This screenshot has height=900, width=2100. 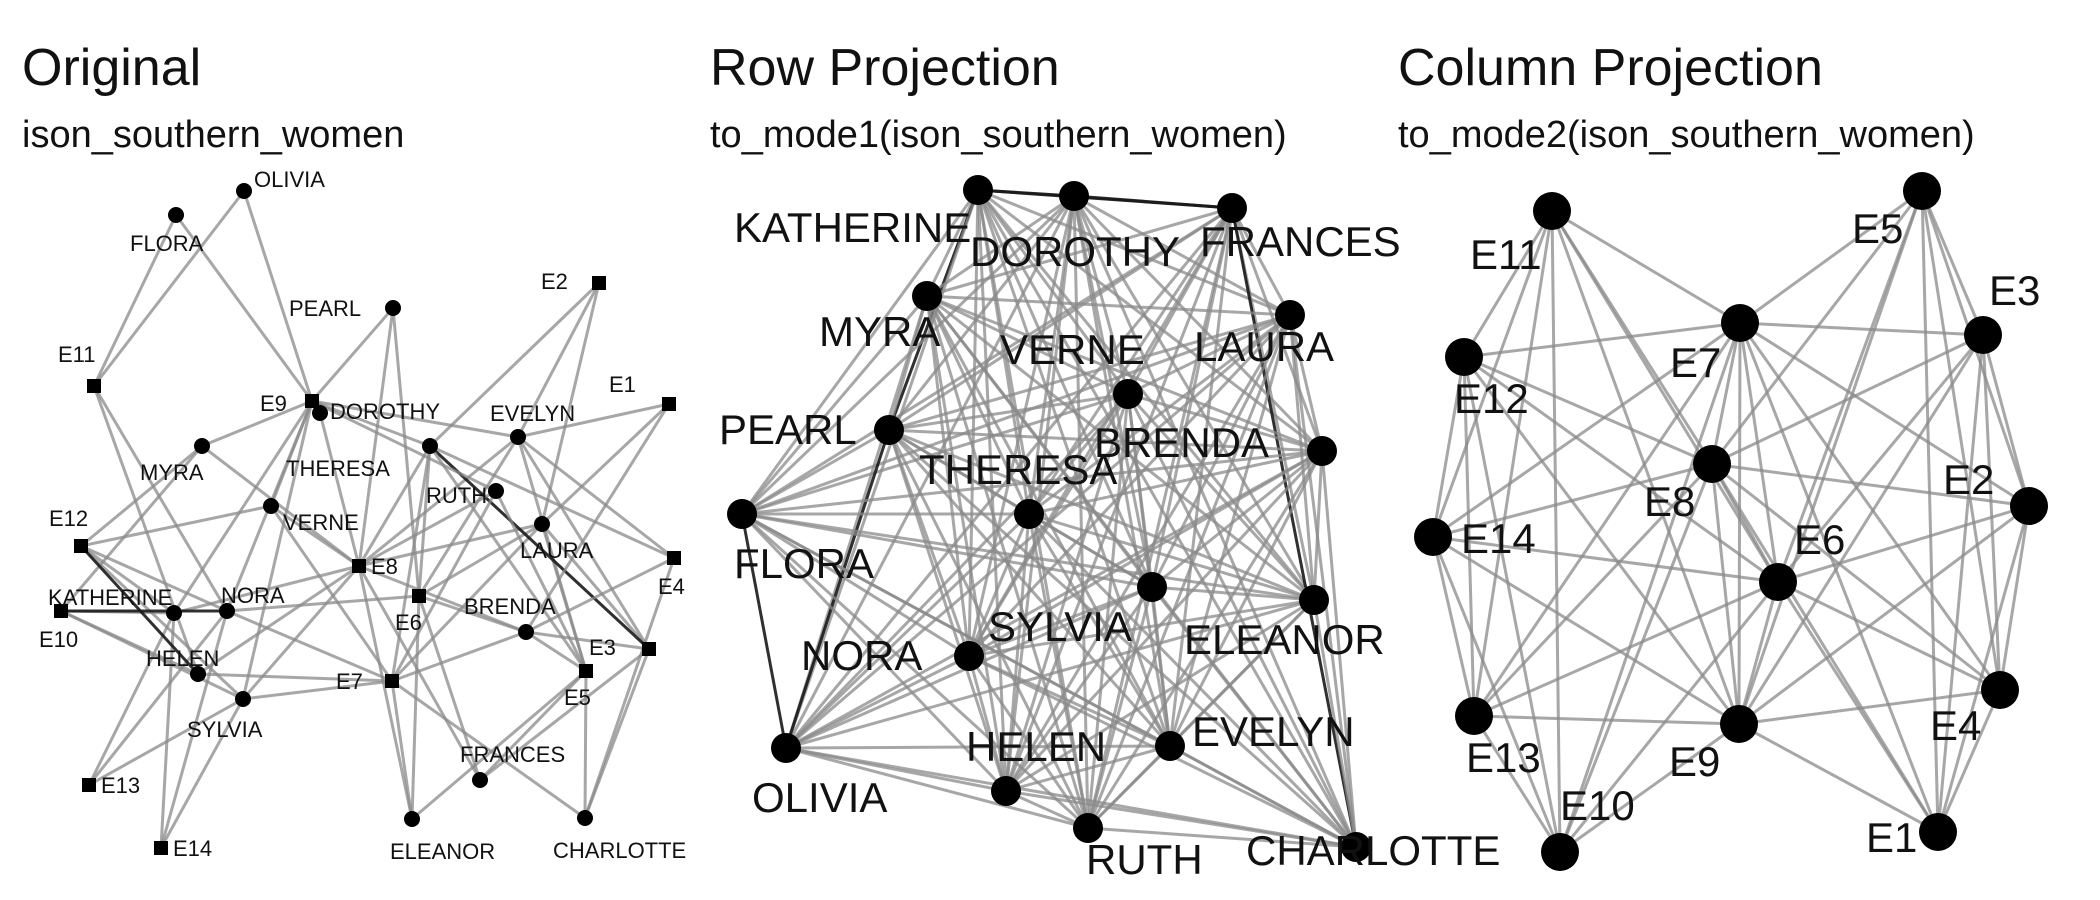 I want to click on edge-nora-helen, so click(x=987, y=723).